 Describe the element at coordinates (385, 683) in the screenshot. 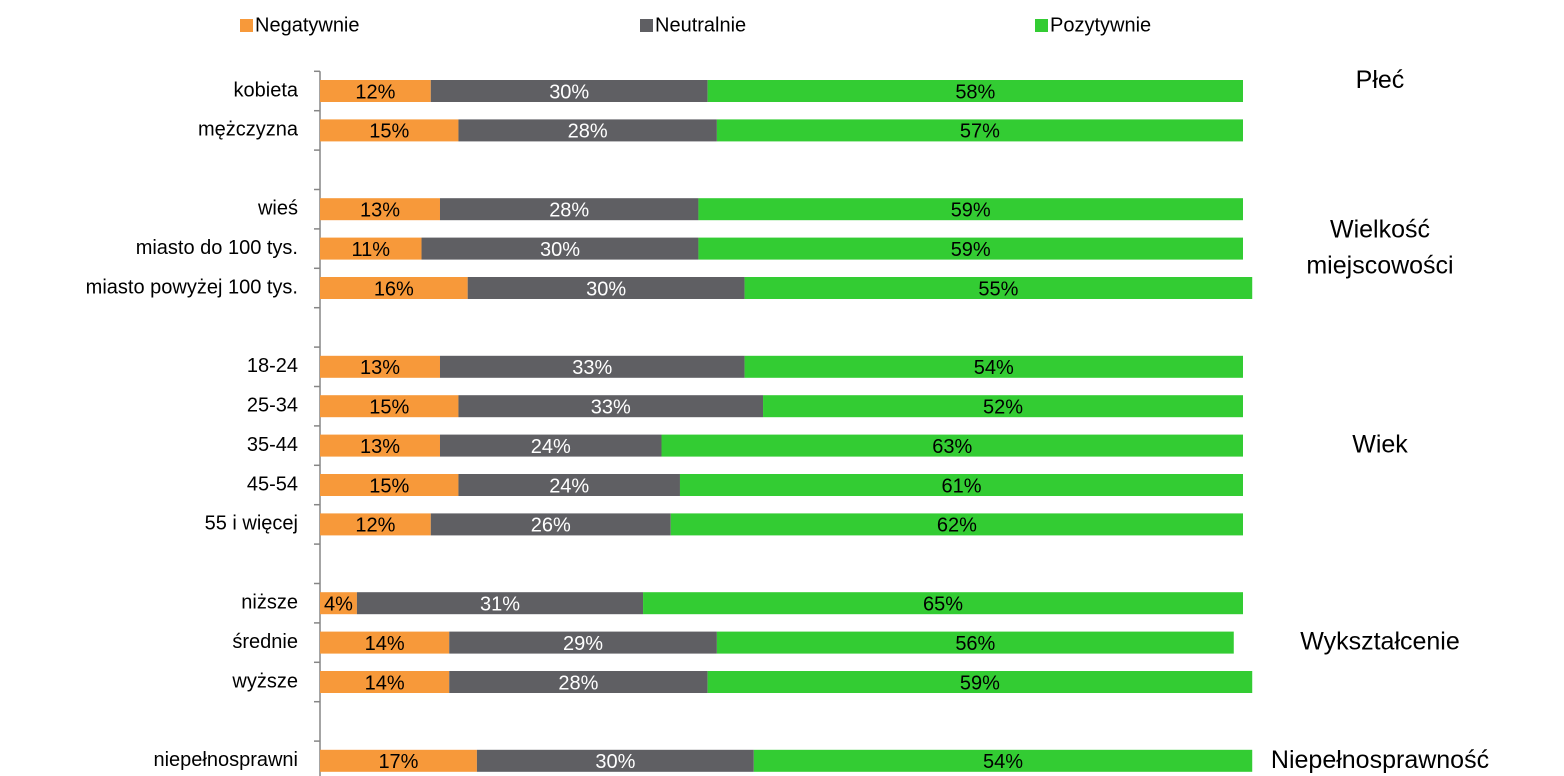

I see `value-label: 14%` at that location.